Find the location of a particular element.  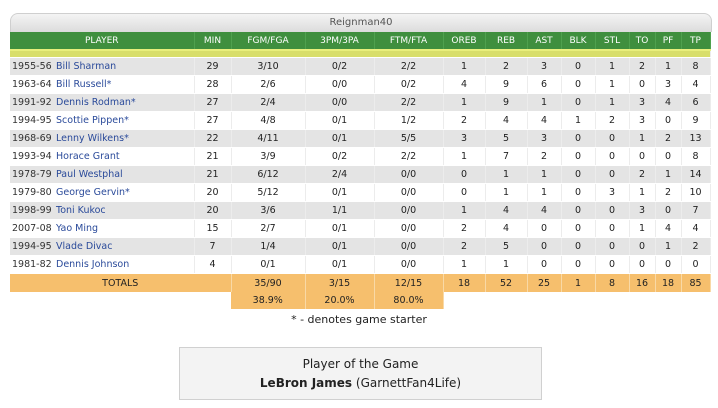

player-season: 1963-64 is located at coordinates (32, 84).